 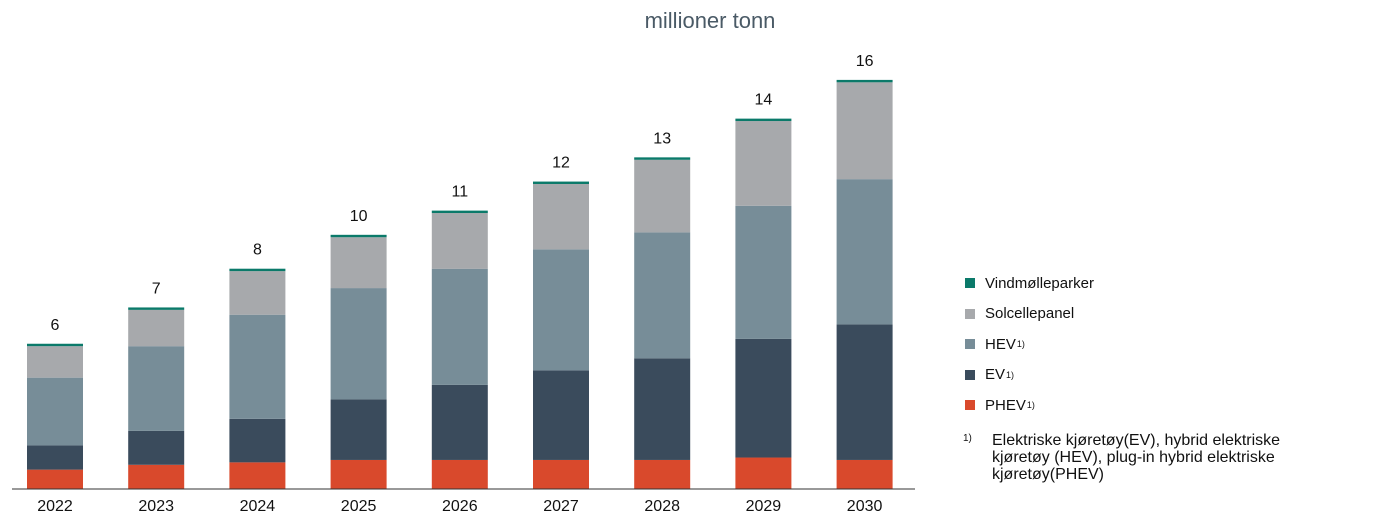 What do you see at coordinates (1005, 405) in the screenshot?
I see `legend-label: PHEV` at bounding box center [1005, 405].